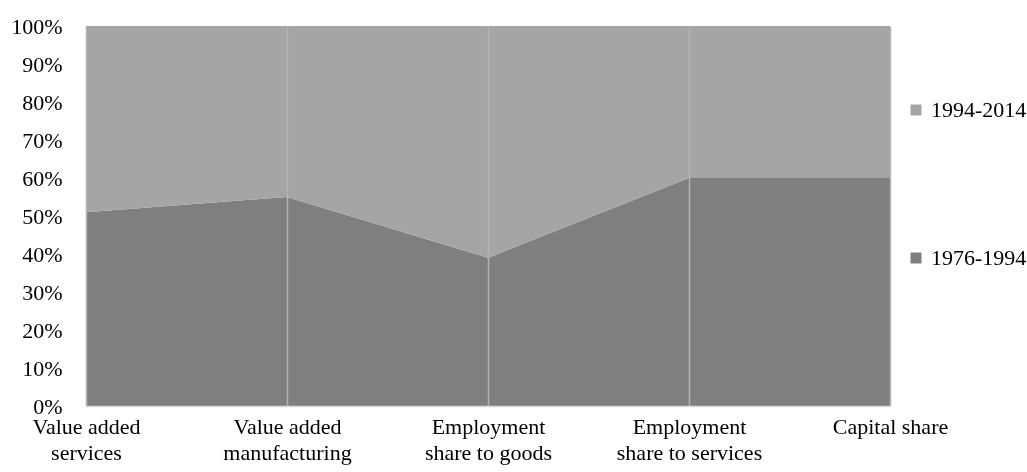 This screenshot has width=1027, height=472. What do you see at coordinates (488, 439) in the screenshot?
I see `x-tick-label: Employment share to goods` at bounding box center [488, 439].